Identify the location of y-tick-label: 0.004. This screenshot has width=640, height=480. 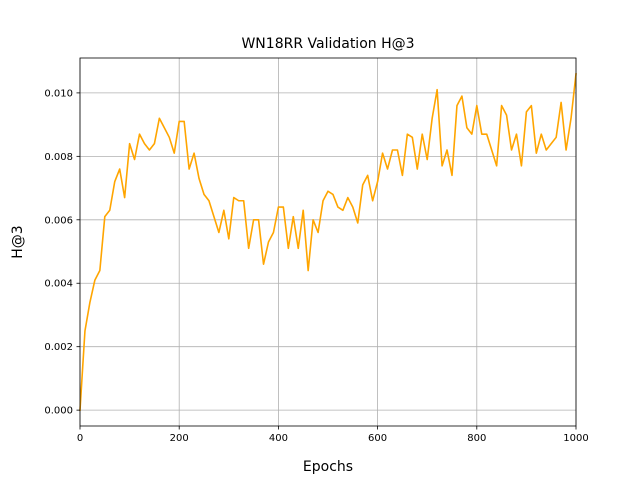
(58, 284).